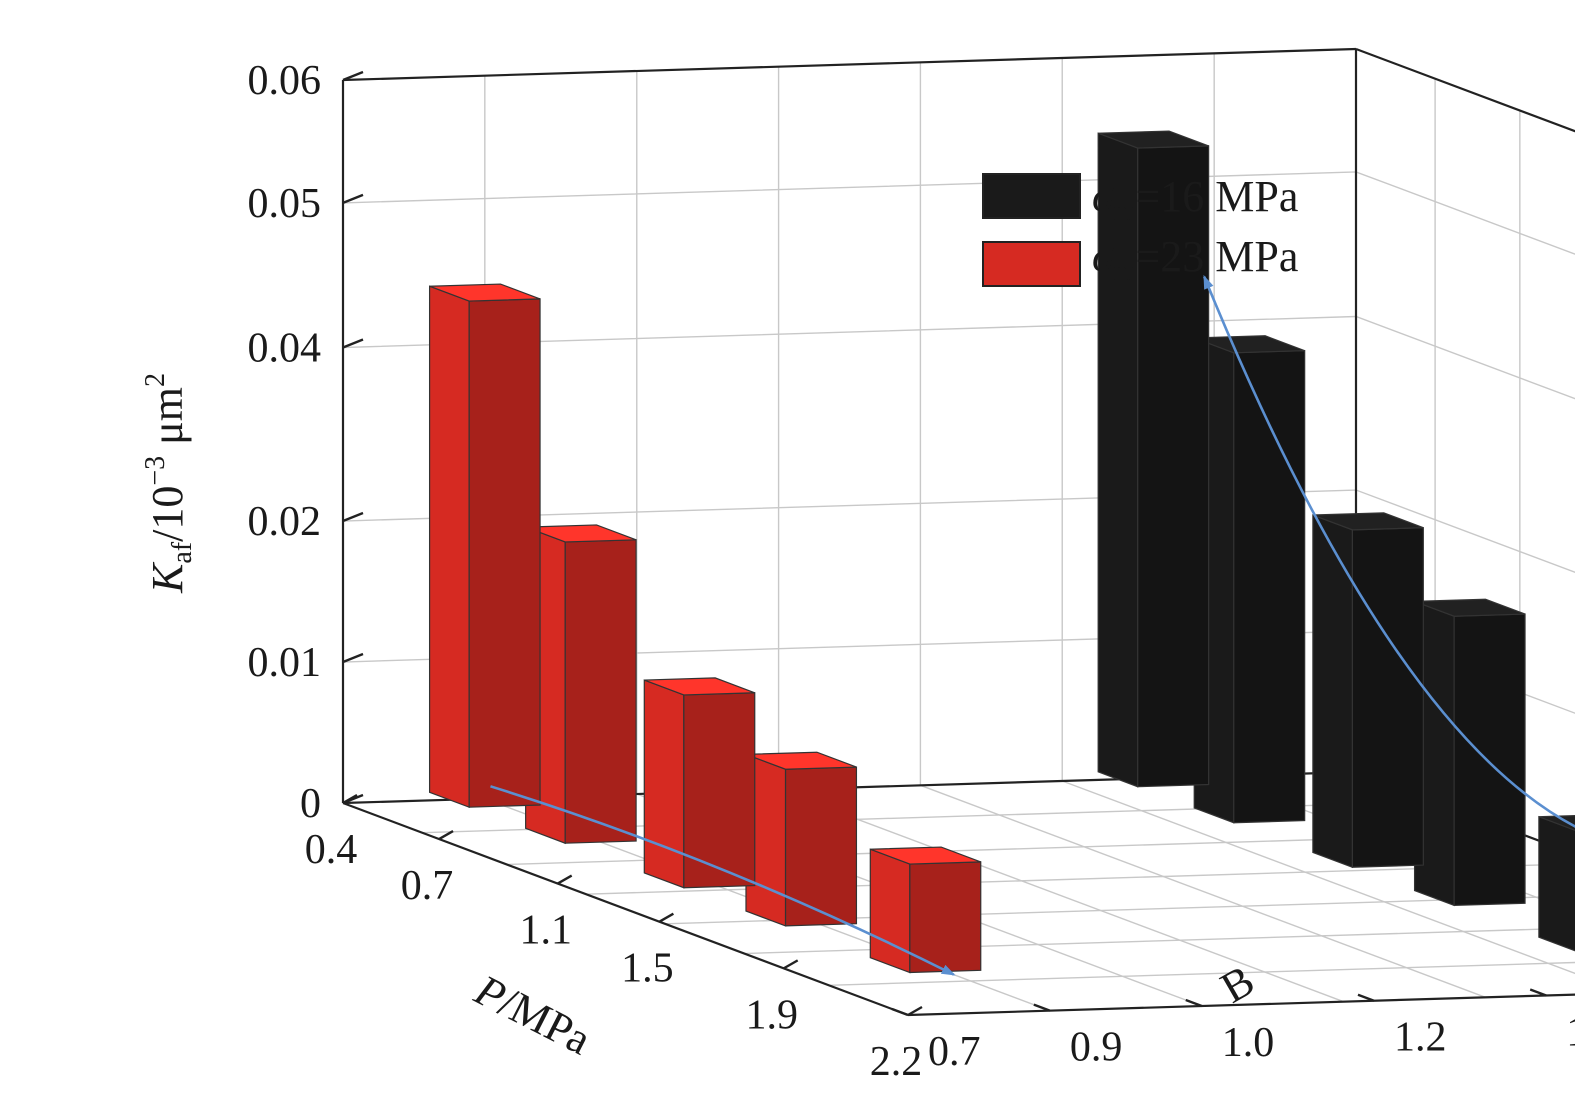 This screenshot has height=1097, width=1575. I want to click on legend-0-sub: m, so click(1125, 211).